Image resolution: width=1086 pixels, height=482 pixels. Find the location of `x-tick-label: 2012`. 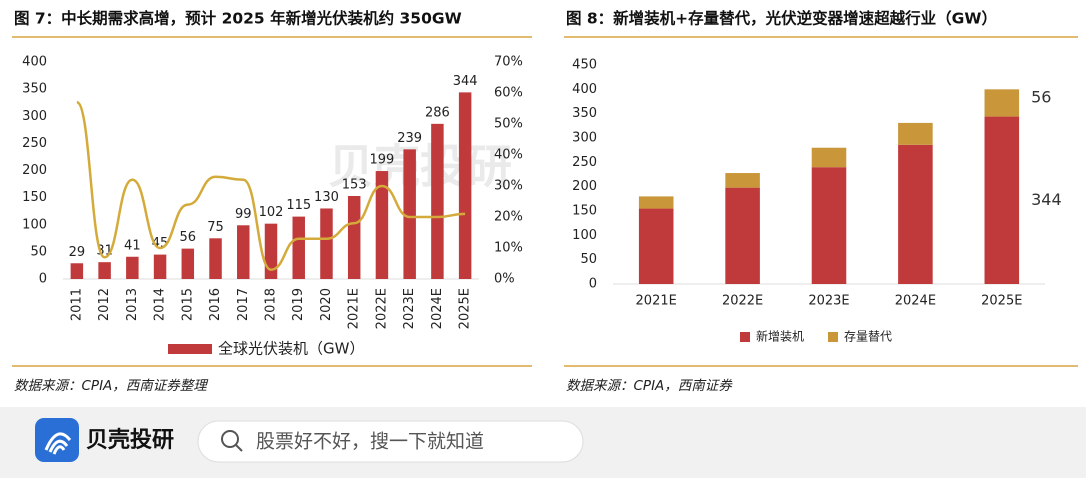

x-tick-label: 2012 is located at coordinates (104, 304).